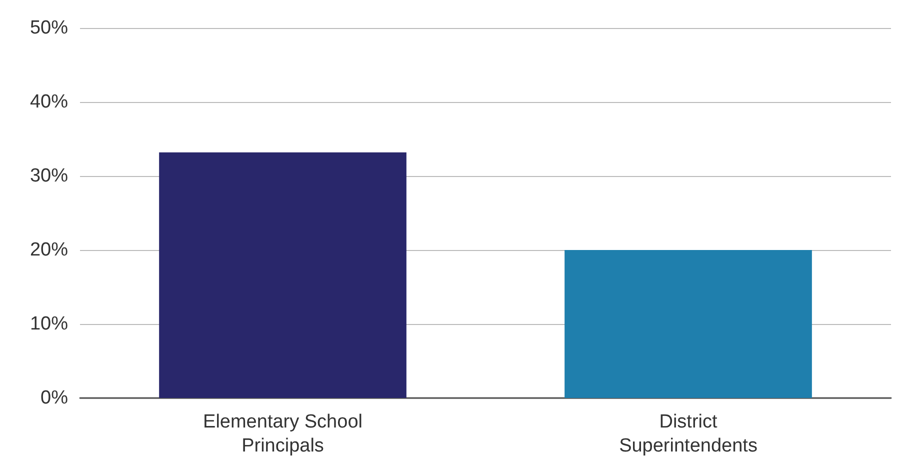 The width and height of the screenshot is (901, 473). What do you see at coordinates (49, 250) in the screenshot?
I see `y-tick-label: 20%` at bounding box center [49, 250].